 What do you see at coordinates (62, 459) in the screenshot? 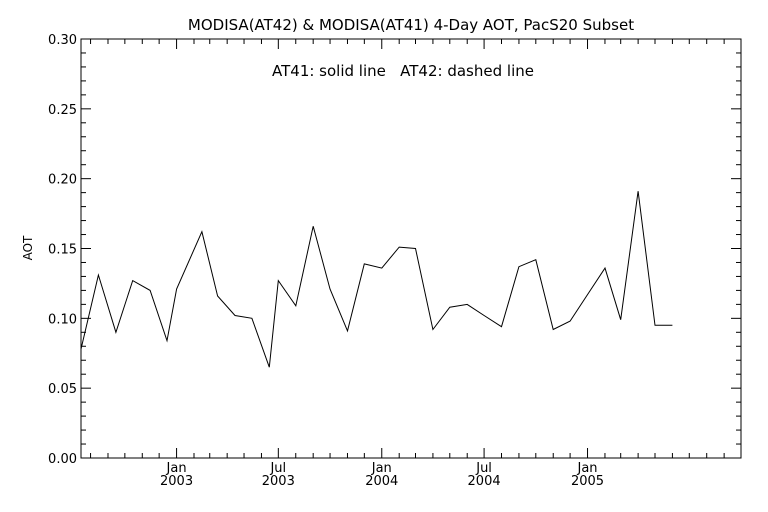
I see `y-tick-label: 0.00` at bounding box center [62, 459].